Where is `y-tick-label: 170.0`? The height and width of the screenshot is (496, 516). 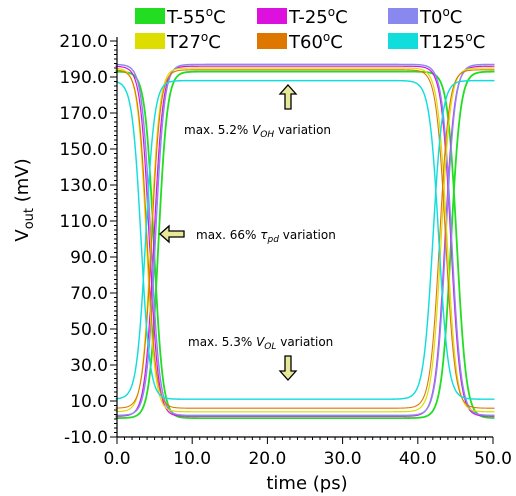
y-tick-label: 170.0 is located at coordinates (83, 114).